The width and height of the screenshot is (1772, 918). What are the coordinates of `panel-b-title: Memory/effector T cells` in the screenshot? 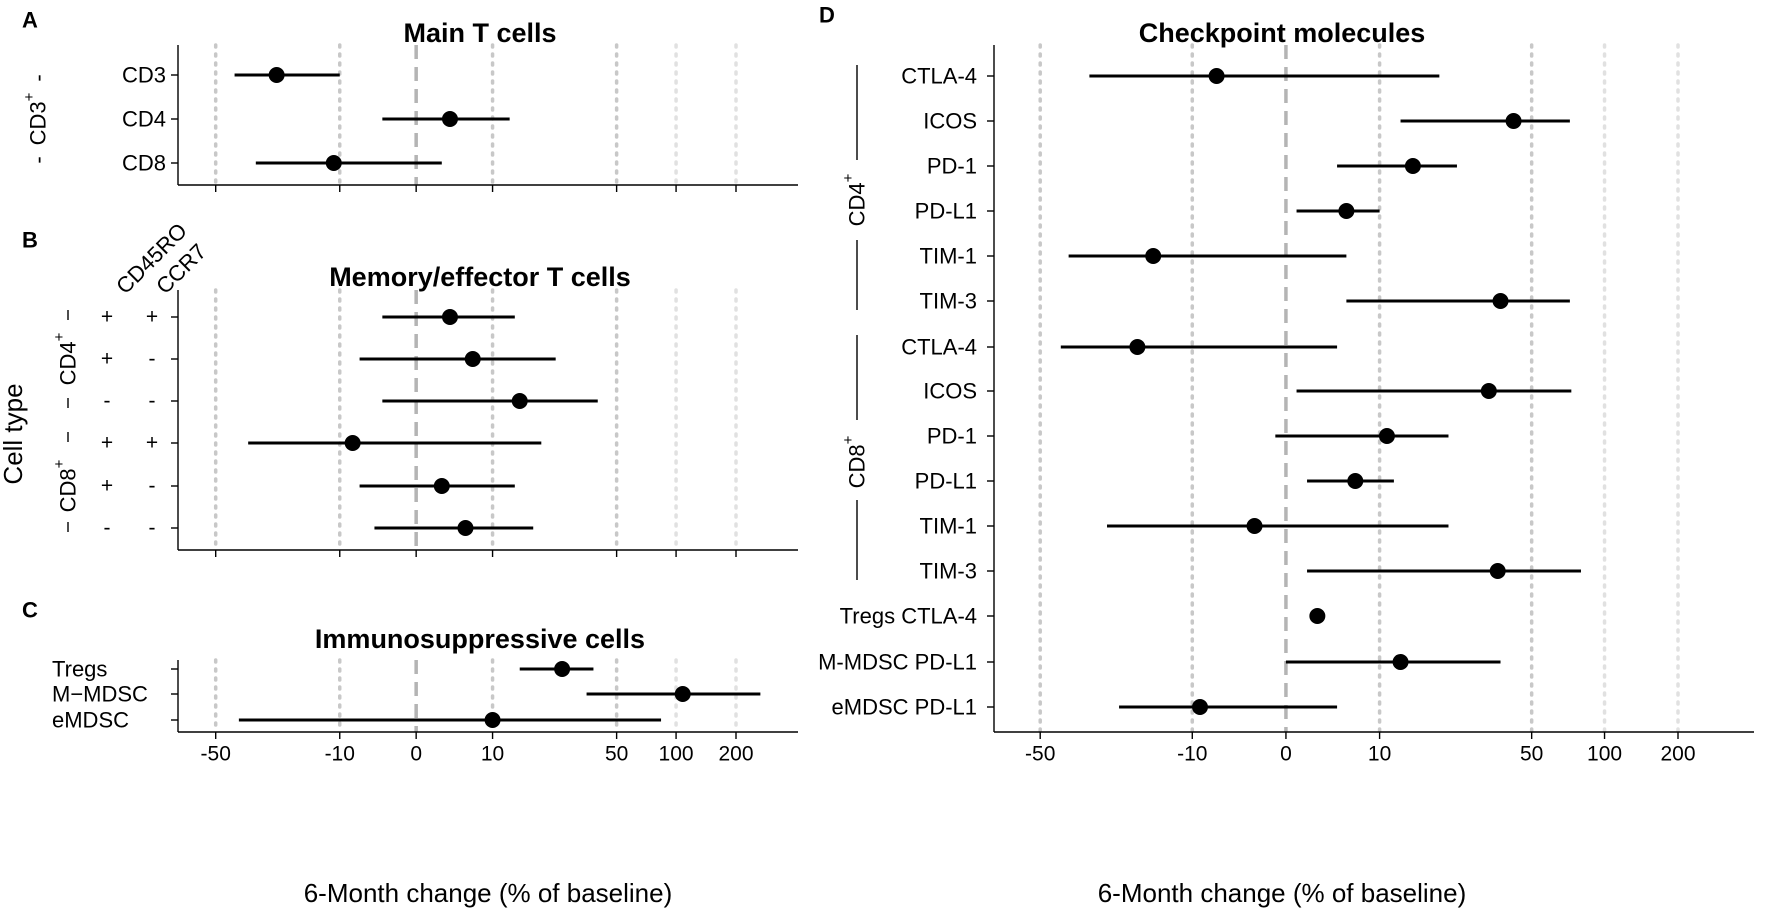 It's located at (480, 277).